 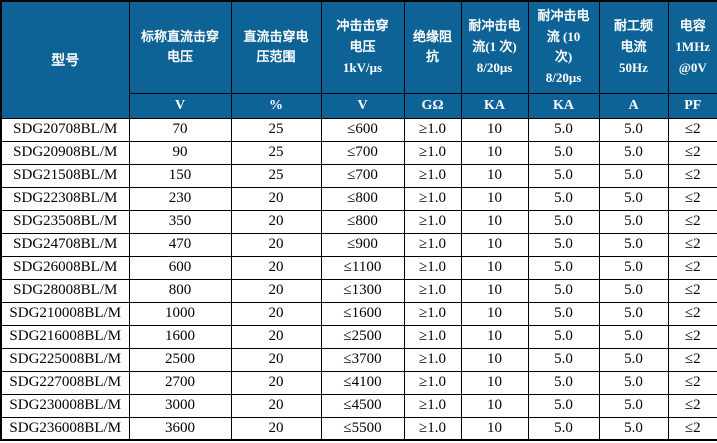 I want to click on value-cell: ≤900, so click(x=362, y=244).